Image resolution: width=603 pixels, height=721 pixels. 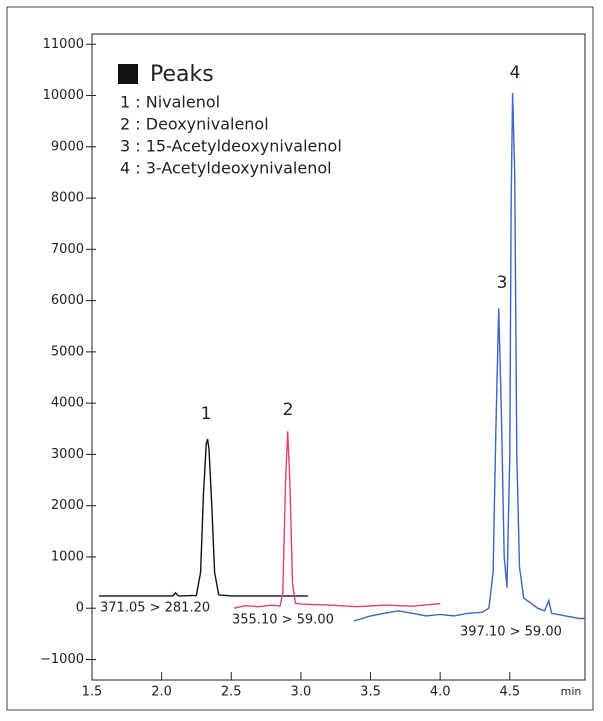 What do you see at coordinates (440, 692) in the screenshot?
I see `x-tick-label: 4.0` at bounding box center [440, 692].